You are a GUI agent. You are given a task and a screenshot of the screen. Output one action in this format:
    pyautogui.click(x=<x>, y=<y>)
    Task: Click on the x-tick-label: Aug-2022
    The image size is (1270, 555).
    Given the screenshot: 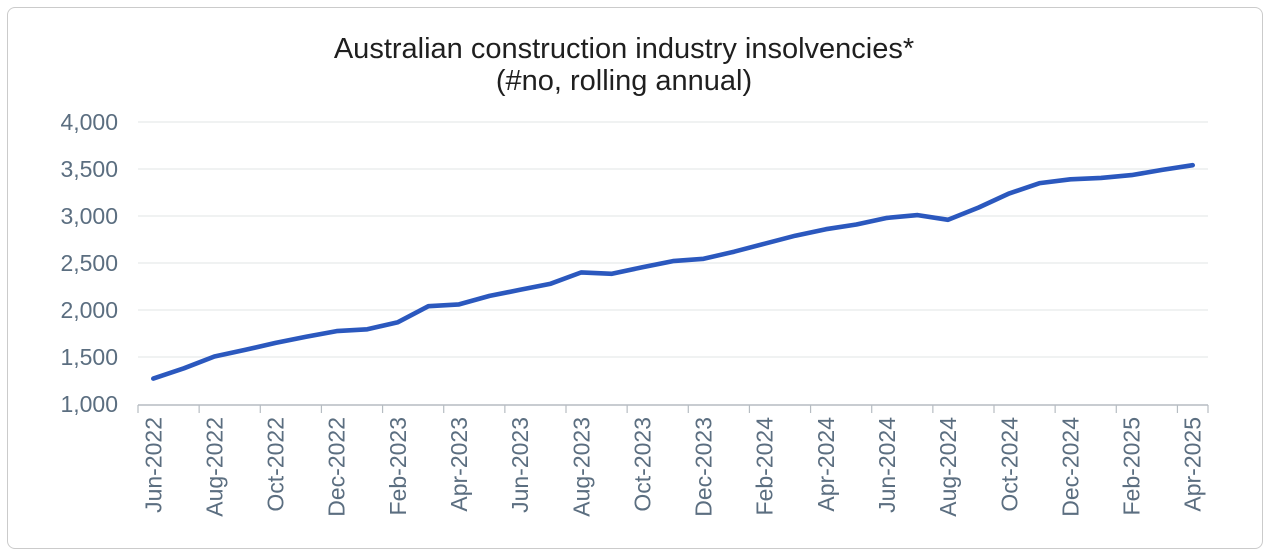 What is the action you would take?
    pyautogui.click(x=214, y=467)
    